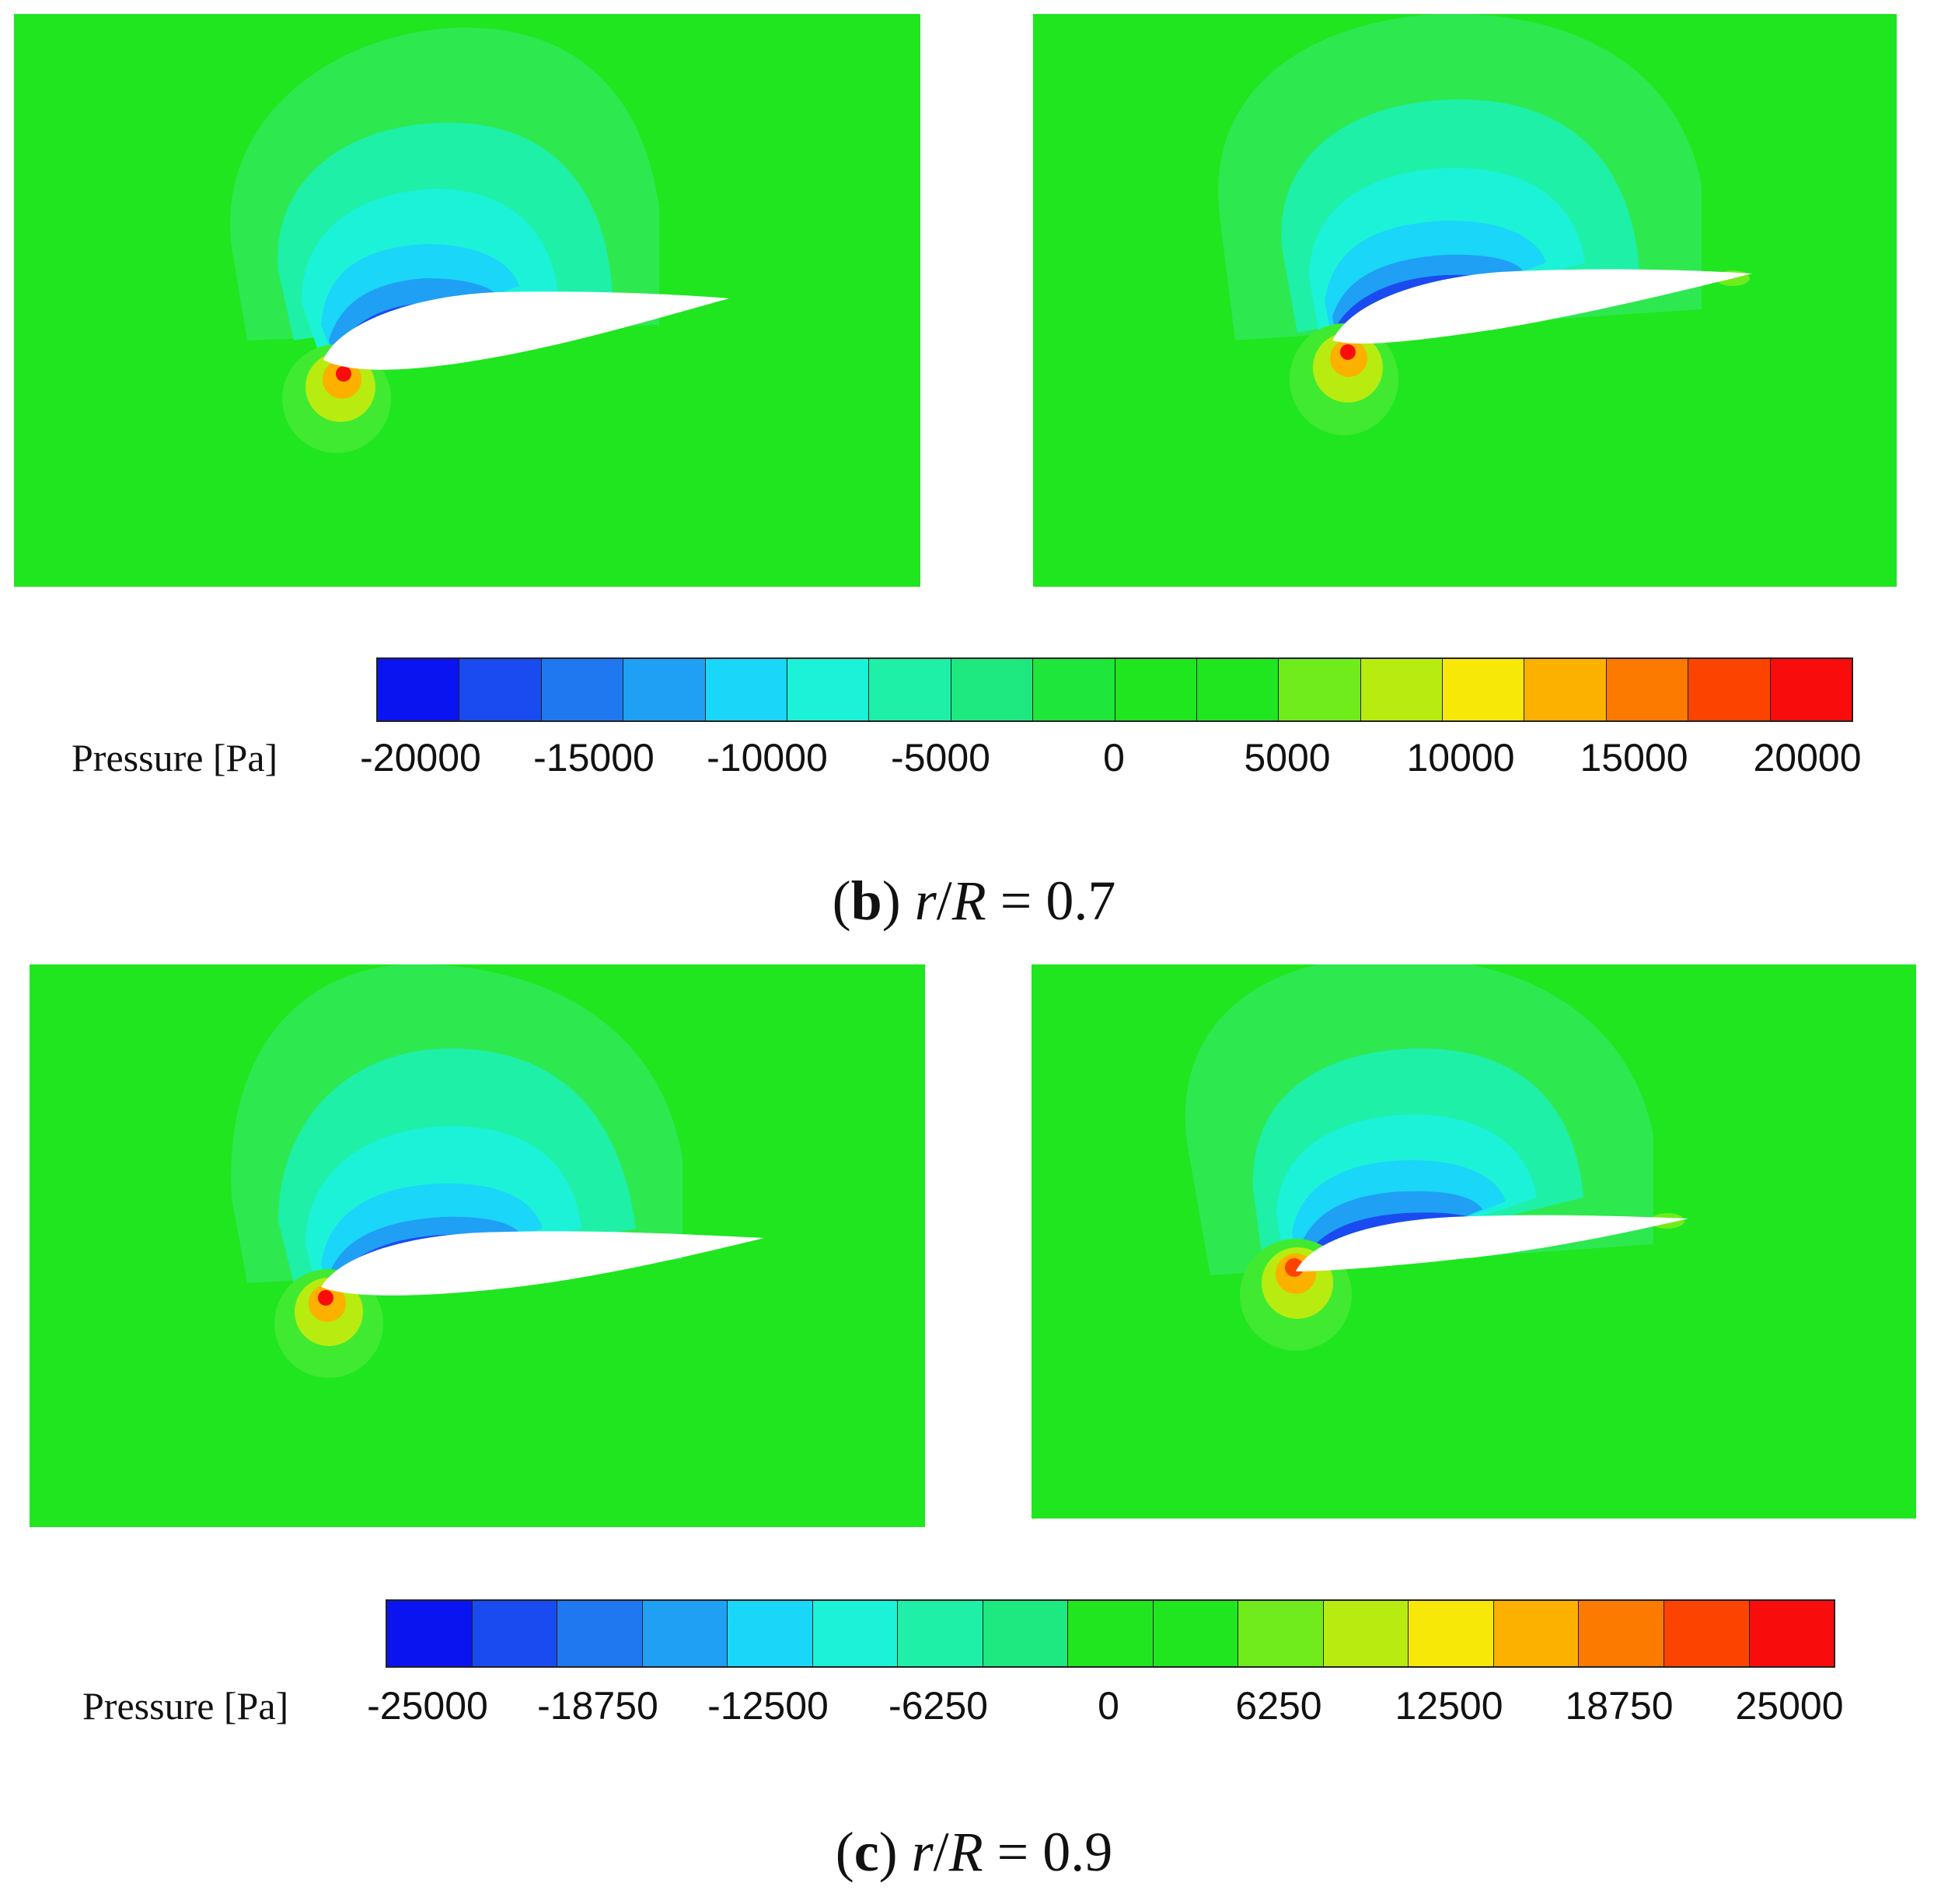 The image size is (1948, 1904). I want to click on figure-caption: (c) r/R = 0.9, so click(974, 1852).